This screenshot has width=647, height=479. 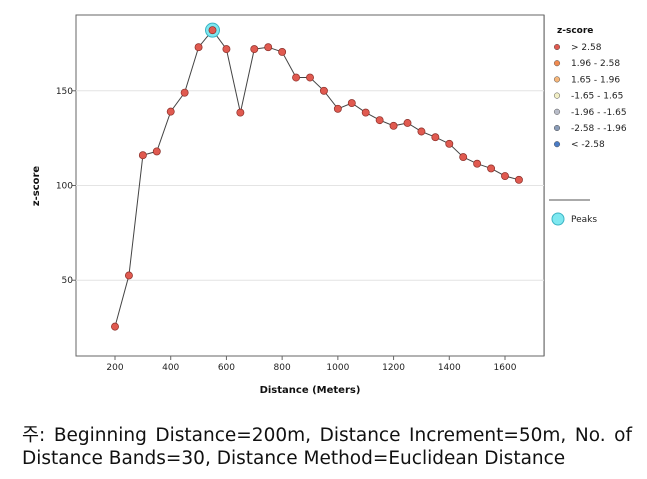 I want to click on y-axis-ticks: 50 100 150, so click(x=66, y=186).